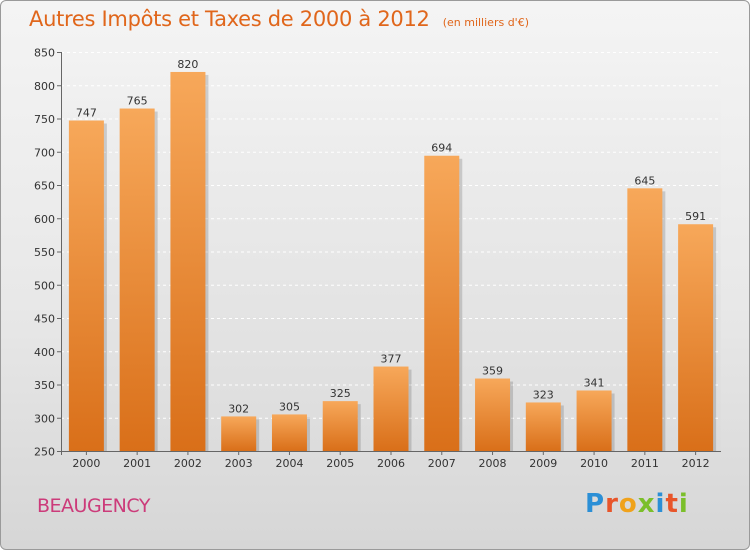  What do you see at coordinates (239, 463) in the screenshot?
I see `x-tick-label: 2003` at bounding box center [239, 463].